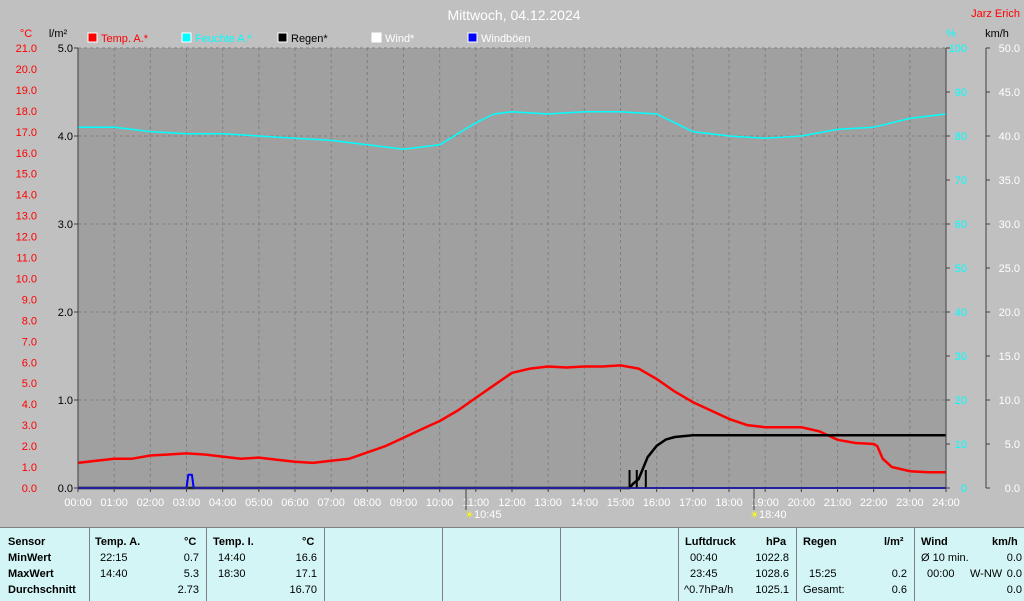 The height and width of the screenshot is (601, 1024). Describe the element at coordinates (934, 542) in the screenshot. I see `wind-header: Wind` at that location.